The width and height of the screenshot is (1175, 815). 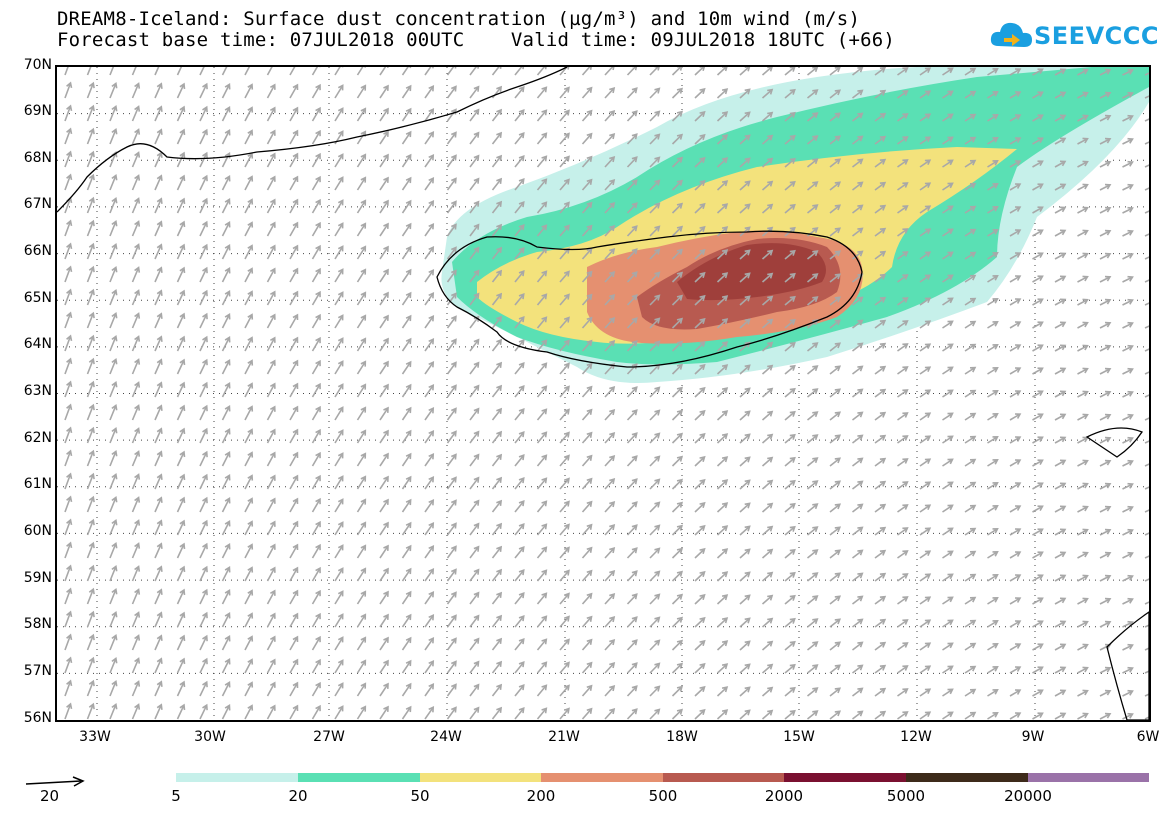 I want to click on lat-label: 56N, so click(x=37, y=718).